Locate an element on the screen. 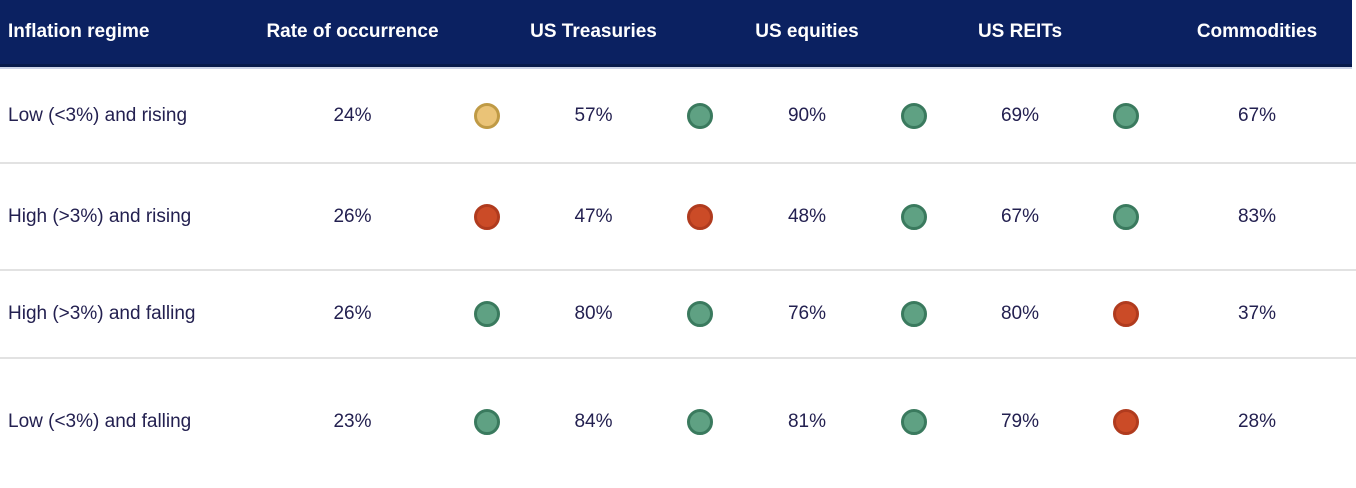 The width and height of the screenshot is (1356, 488). asset-value: 69% is located at coordinates (1020, 115).